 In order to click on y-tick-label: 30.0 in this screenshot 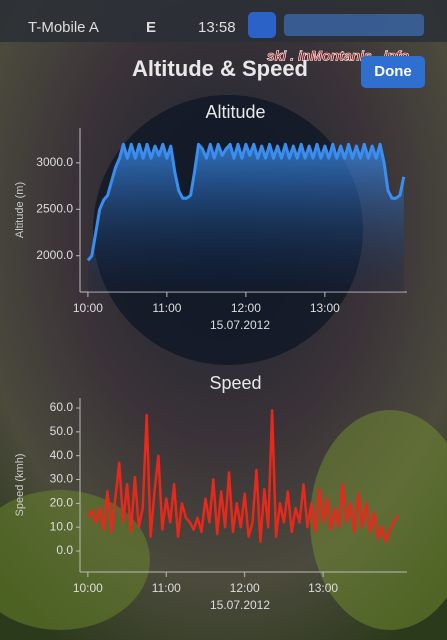, I will do `click(62, 479)`.